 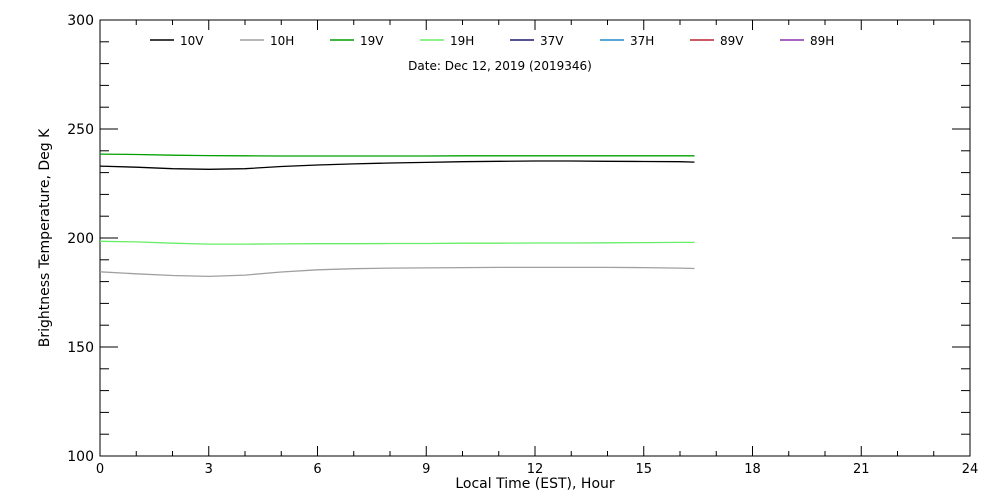 What do you see at coordinates (397, 272) in the screenshot?
I see `series-line-10h` at bounding box center [397, 272].